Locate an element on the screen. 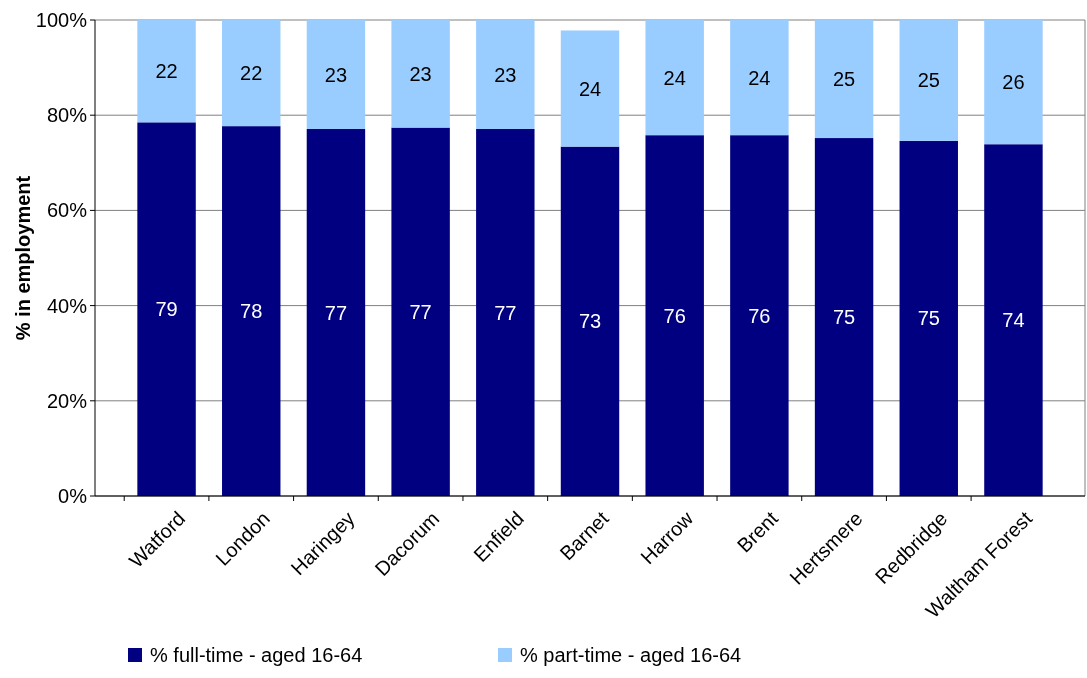 The height and width of the screenshot is (678, 1087). y-tick-label: 100% is located at coordinates (61, 20).